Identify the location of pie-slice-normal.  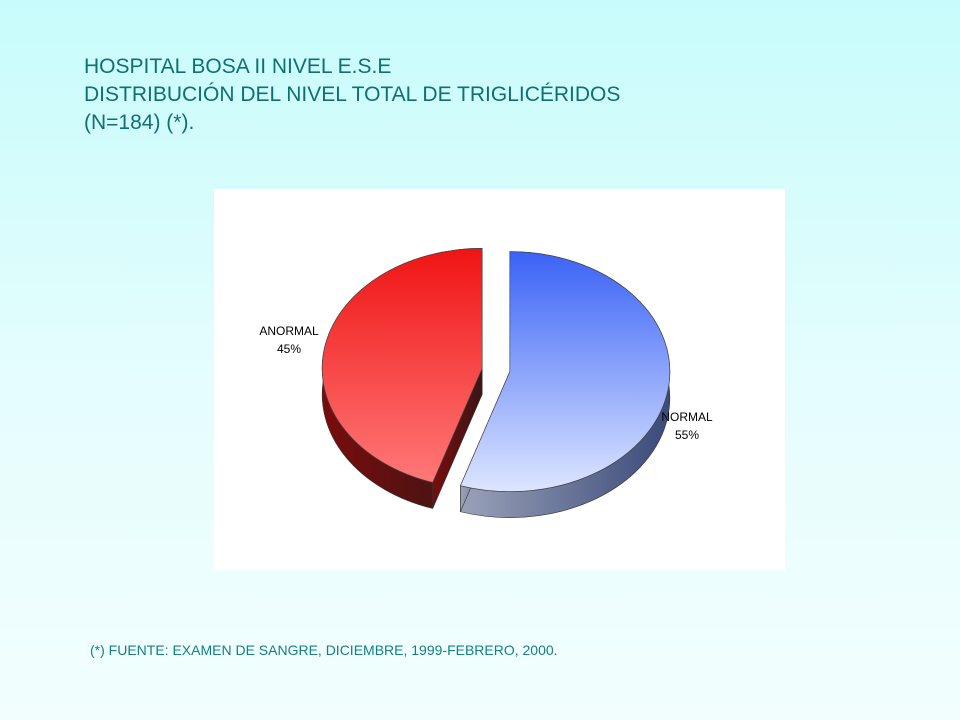
(565, 371).